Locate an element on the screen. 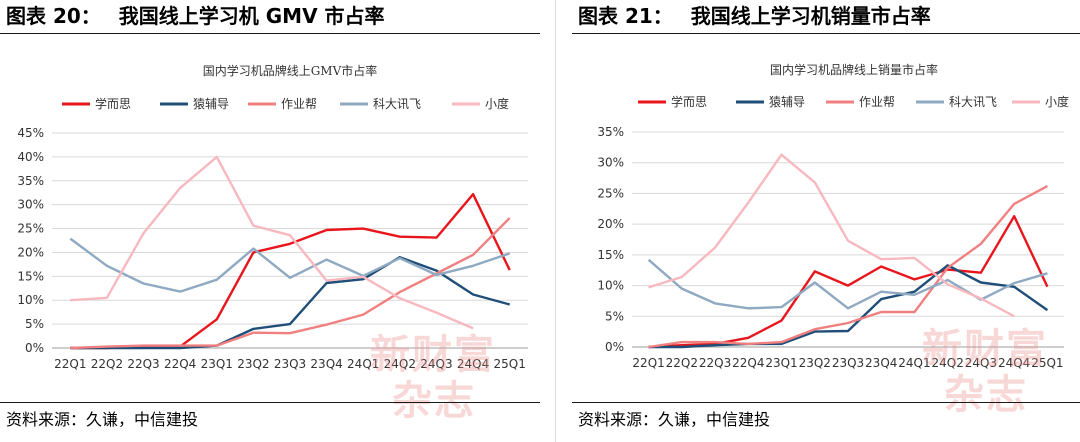 The image size is (1080, 442). figure-title: 我国线上学习机 GMV 市占率 is located at coordinates (251, 16).